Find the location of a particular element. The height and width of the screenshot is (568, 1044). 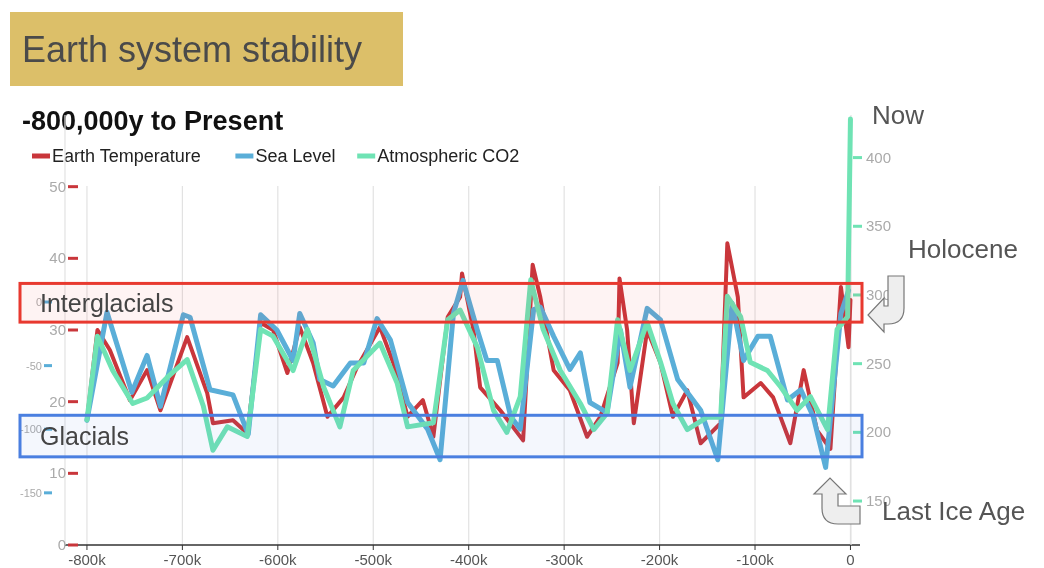

chart-title: Earth system stability is located at coordinates (192, 49).